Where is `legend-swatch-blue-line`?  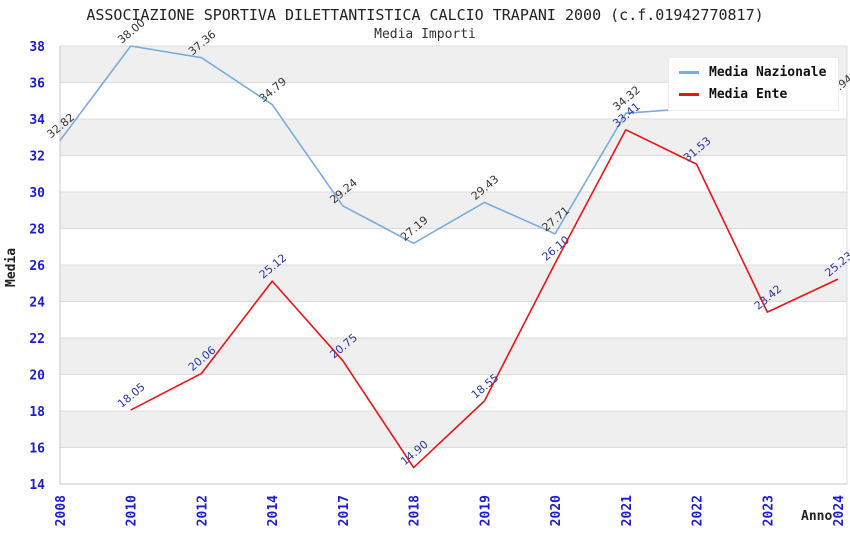
legend-swatch-blue-line is located at coordinates (689, 72).